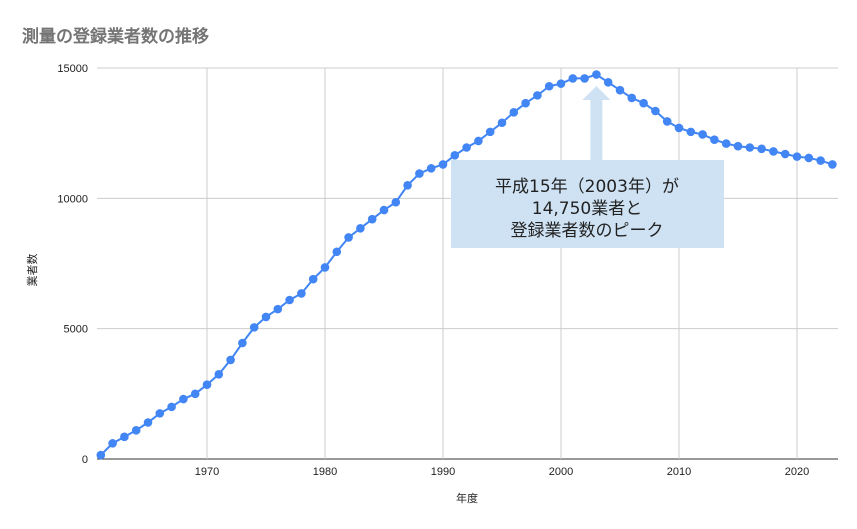  What do you see at coordinates (115, 37) in the screenshot?
I see `chart-title: 測量の登録業者数の推移` at bounding box center [115, 37].